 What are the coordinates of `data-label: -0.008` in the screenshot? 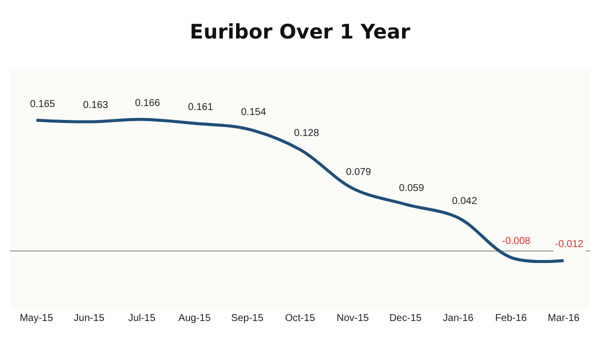 It's located at (516, 241).